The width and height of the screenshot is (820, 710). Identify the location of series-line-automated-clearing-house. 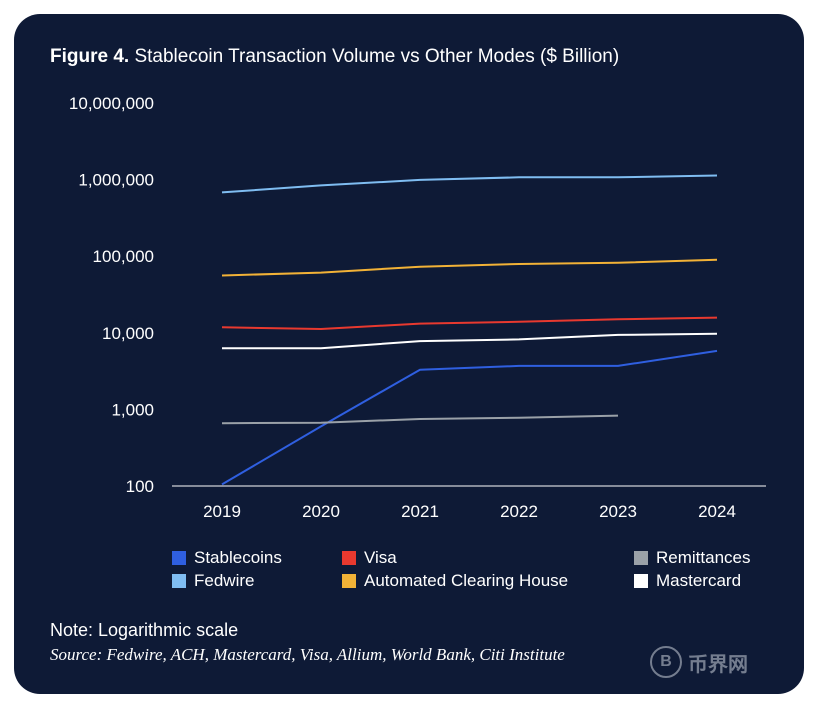
(469, 267).